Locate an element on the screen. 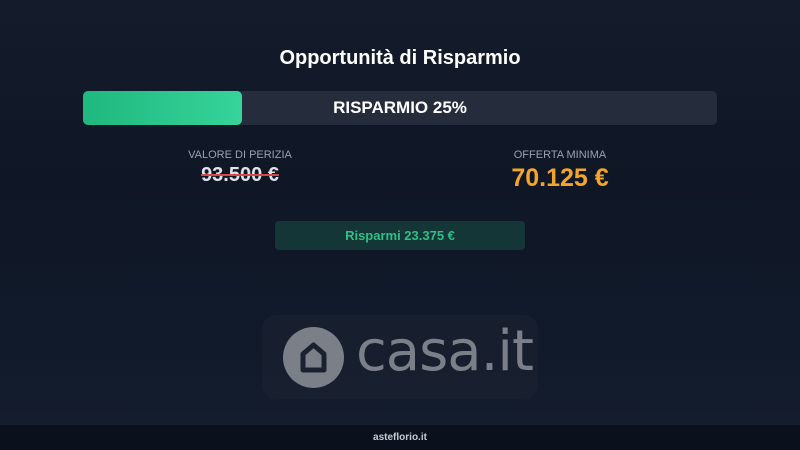 The image size is (800, 450). casa-it-logo: casa.it is located at coordinates (400, 357).